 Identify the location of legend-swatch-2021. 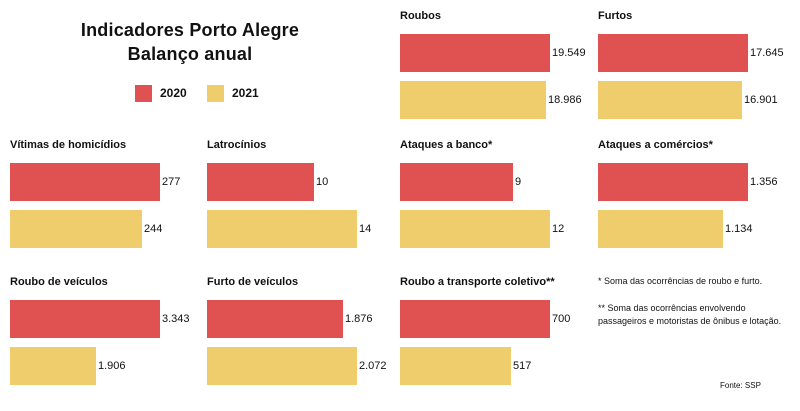
(215, 93).